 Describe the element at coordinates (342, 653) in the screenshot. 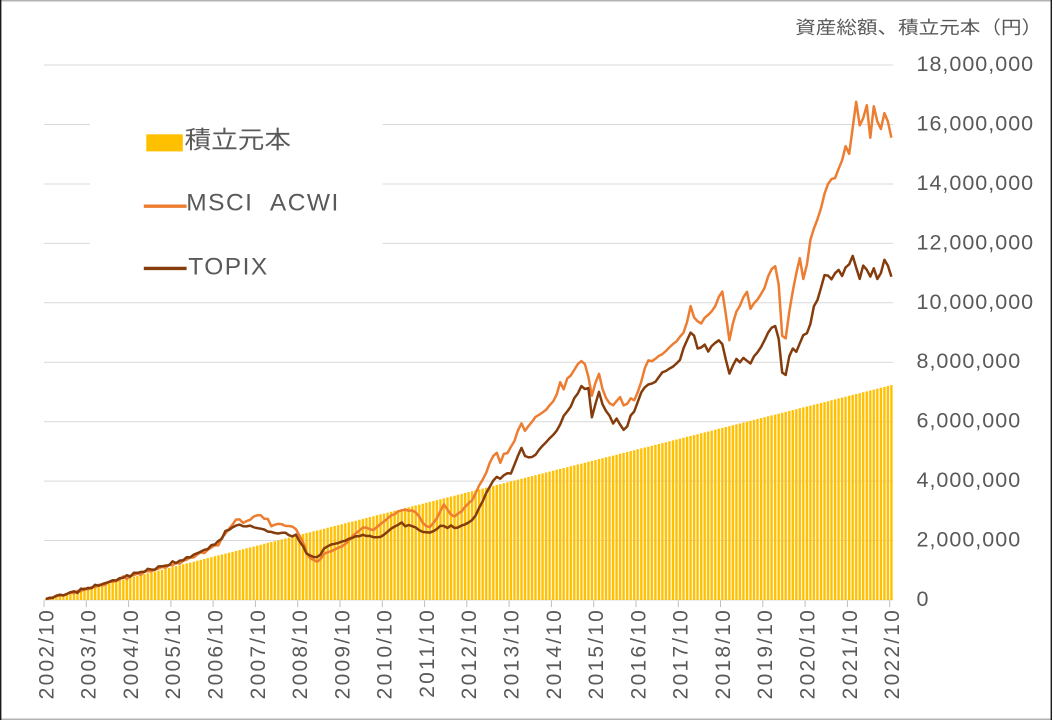

I see `svg-text: 2009/10` at that location.